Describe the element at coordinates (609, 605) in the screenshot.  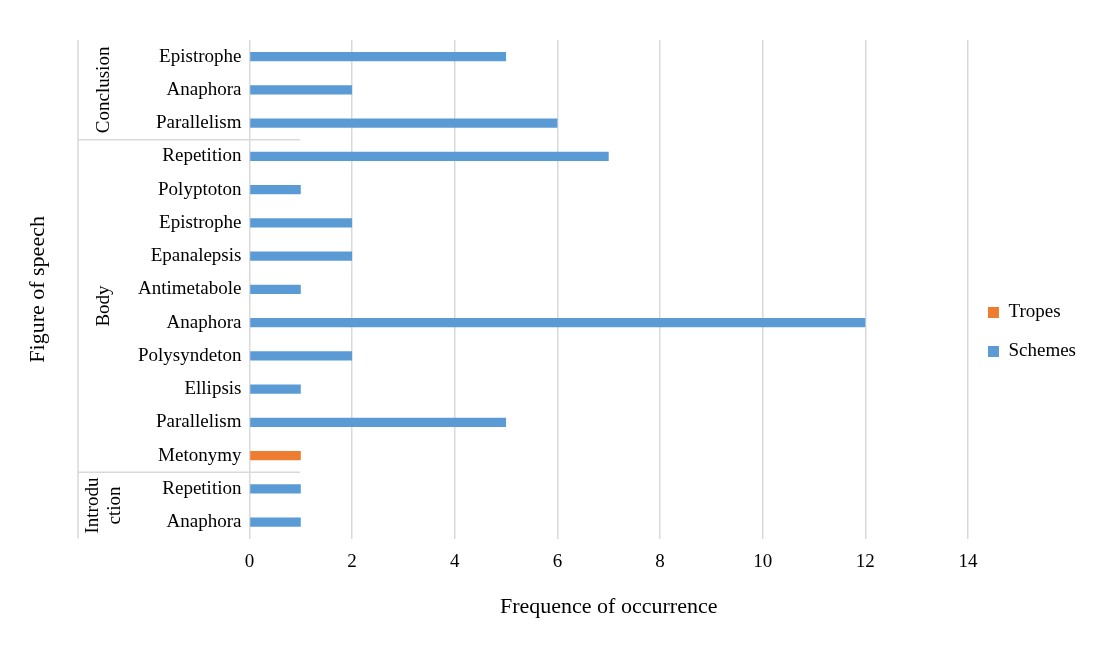
I see `x-axis-title: Frequence of occurrence` at that location.